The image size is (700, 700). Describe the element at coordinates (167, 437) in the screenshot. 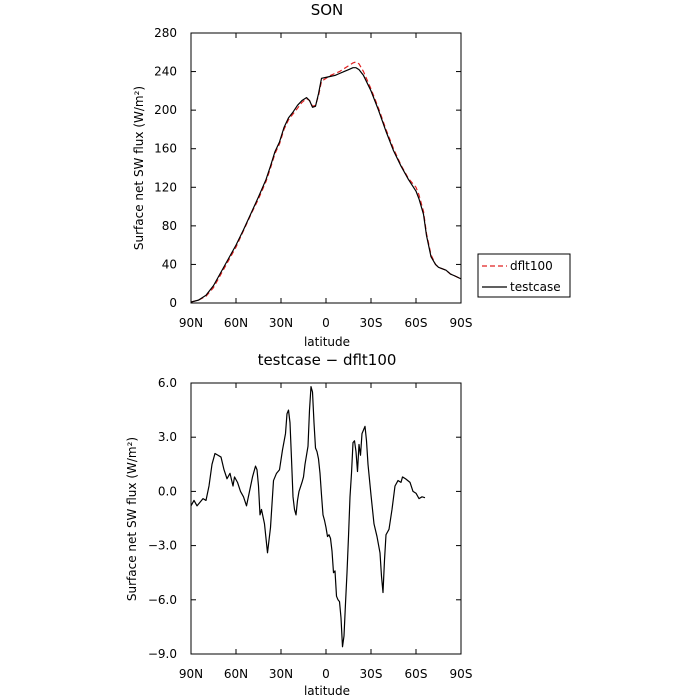

I see `bottom-chart-y-tick-label: 3.0` at that location.